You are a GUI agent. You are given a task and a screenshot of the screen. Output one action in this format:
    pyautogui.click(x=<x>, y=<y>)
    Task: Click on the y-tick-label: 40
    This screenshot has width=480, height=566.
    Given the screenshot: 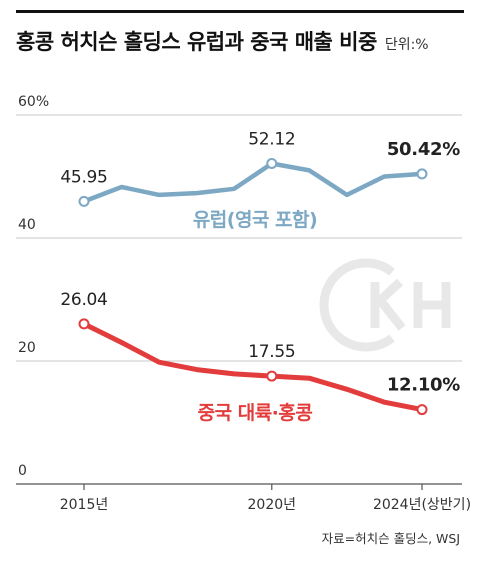 What is the action you would take?
    pyautogui.click(x=27, y=225)
    